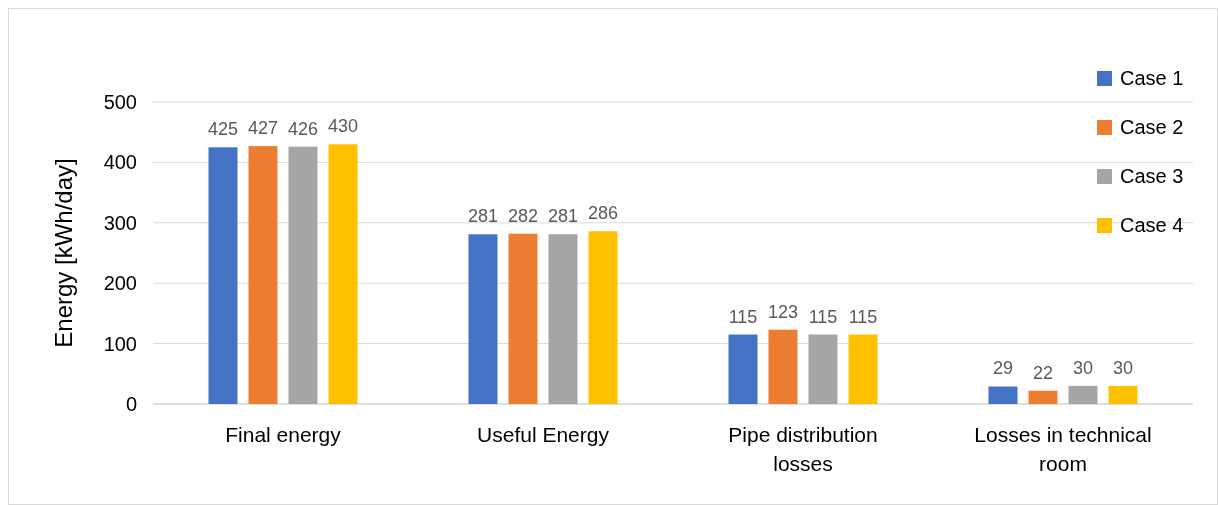 This screenshot has width=1218, height=505. Describe the element at coordinates (1152, 127) in the screenshot. I see `legend-label: Case 2` at that location.